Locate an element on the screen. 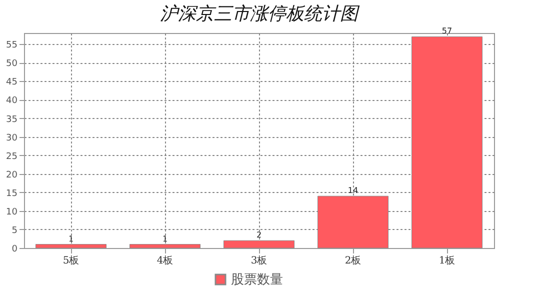 The image size is (540, 304). y-tick-label: 30 is located at coordinates (12, 138).